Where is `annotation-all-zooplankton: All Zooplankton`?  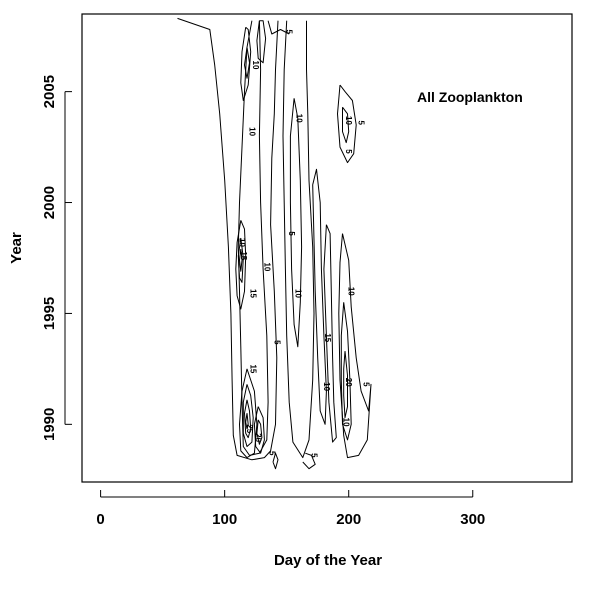
annotation-all-zooplankton: All Zooplankton is located at coordinates (470, 97).